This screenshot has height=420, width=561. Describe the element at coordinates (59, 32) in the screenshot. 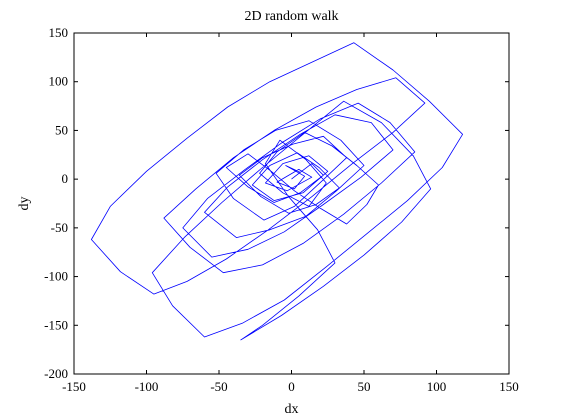

I see `y-tick-label: 150` at that location.